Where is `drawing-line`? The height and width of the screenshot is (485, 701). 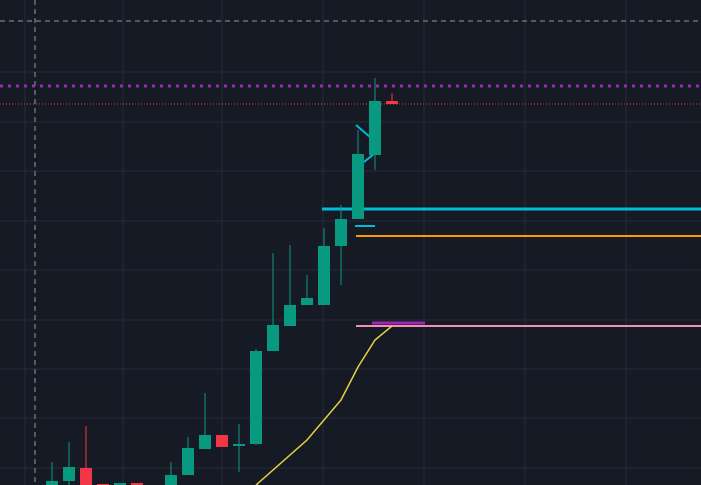 drawing-line is located at coordinates (363, 131).